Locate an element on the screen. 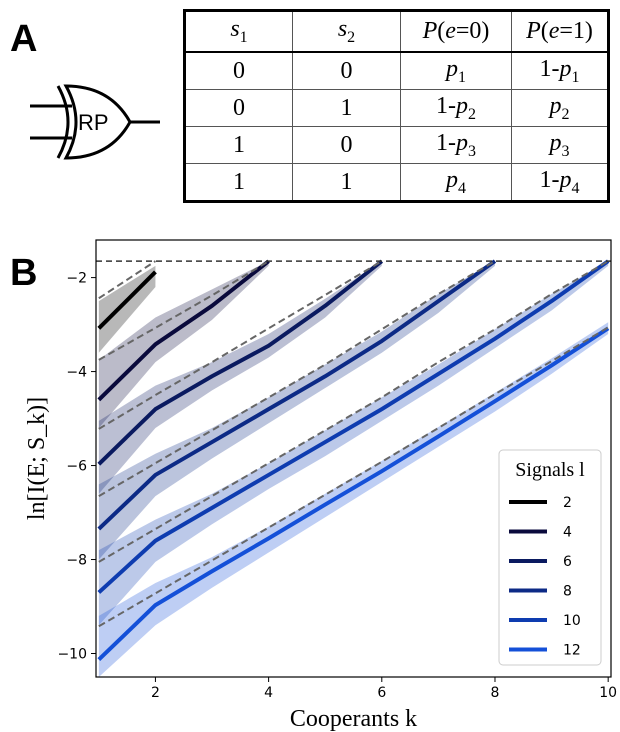 The height and width of the screenshot is (732, 620). legend-entry-10: 10 is located at coordinates (572, 621).